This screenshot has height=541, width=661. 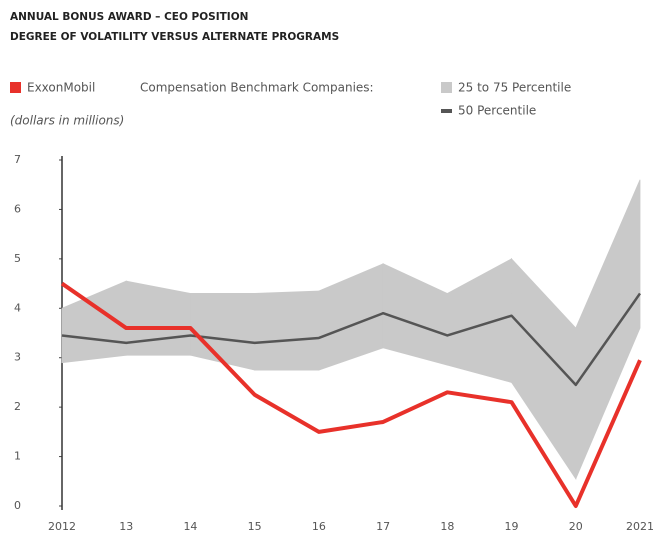 I want to click on x-tick-label: 2012, so click(x=62, y=526).